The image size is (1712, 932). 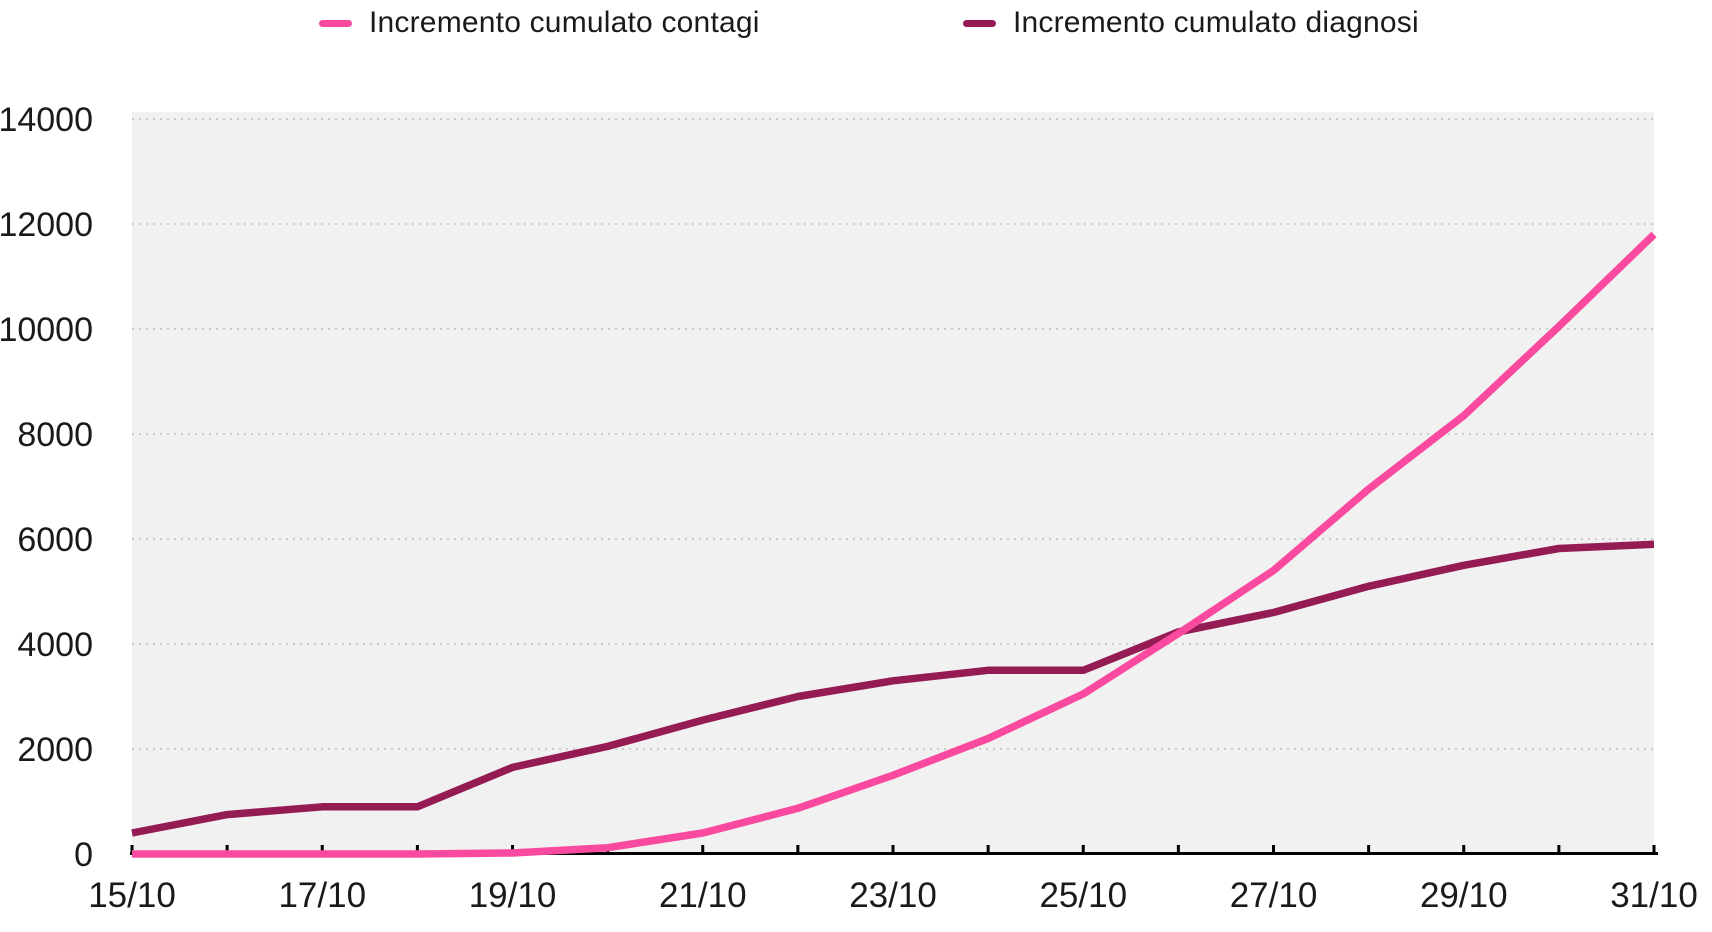 I want to click on y-tick-label: 12000, so click(x=46, y=225).